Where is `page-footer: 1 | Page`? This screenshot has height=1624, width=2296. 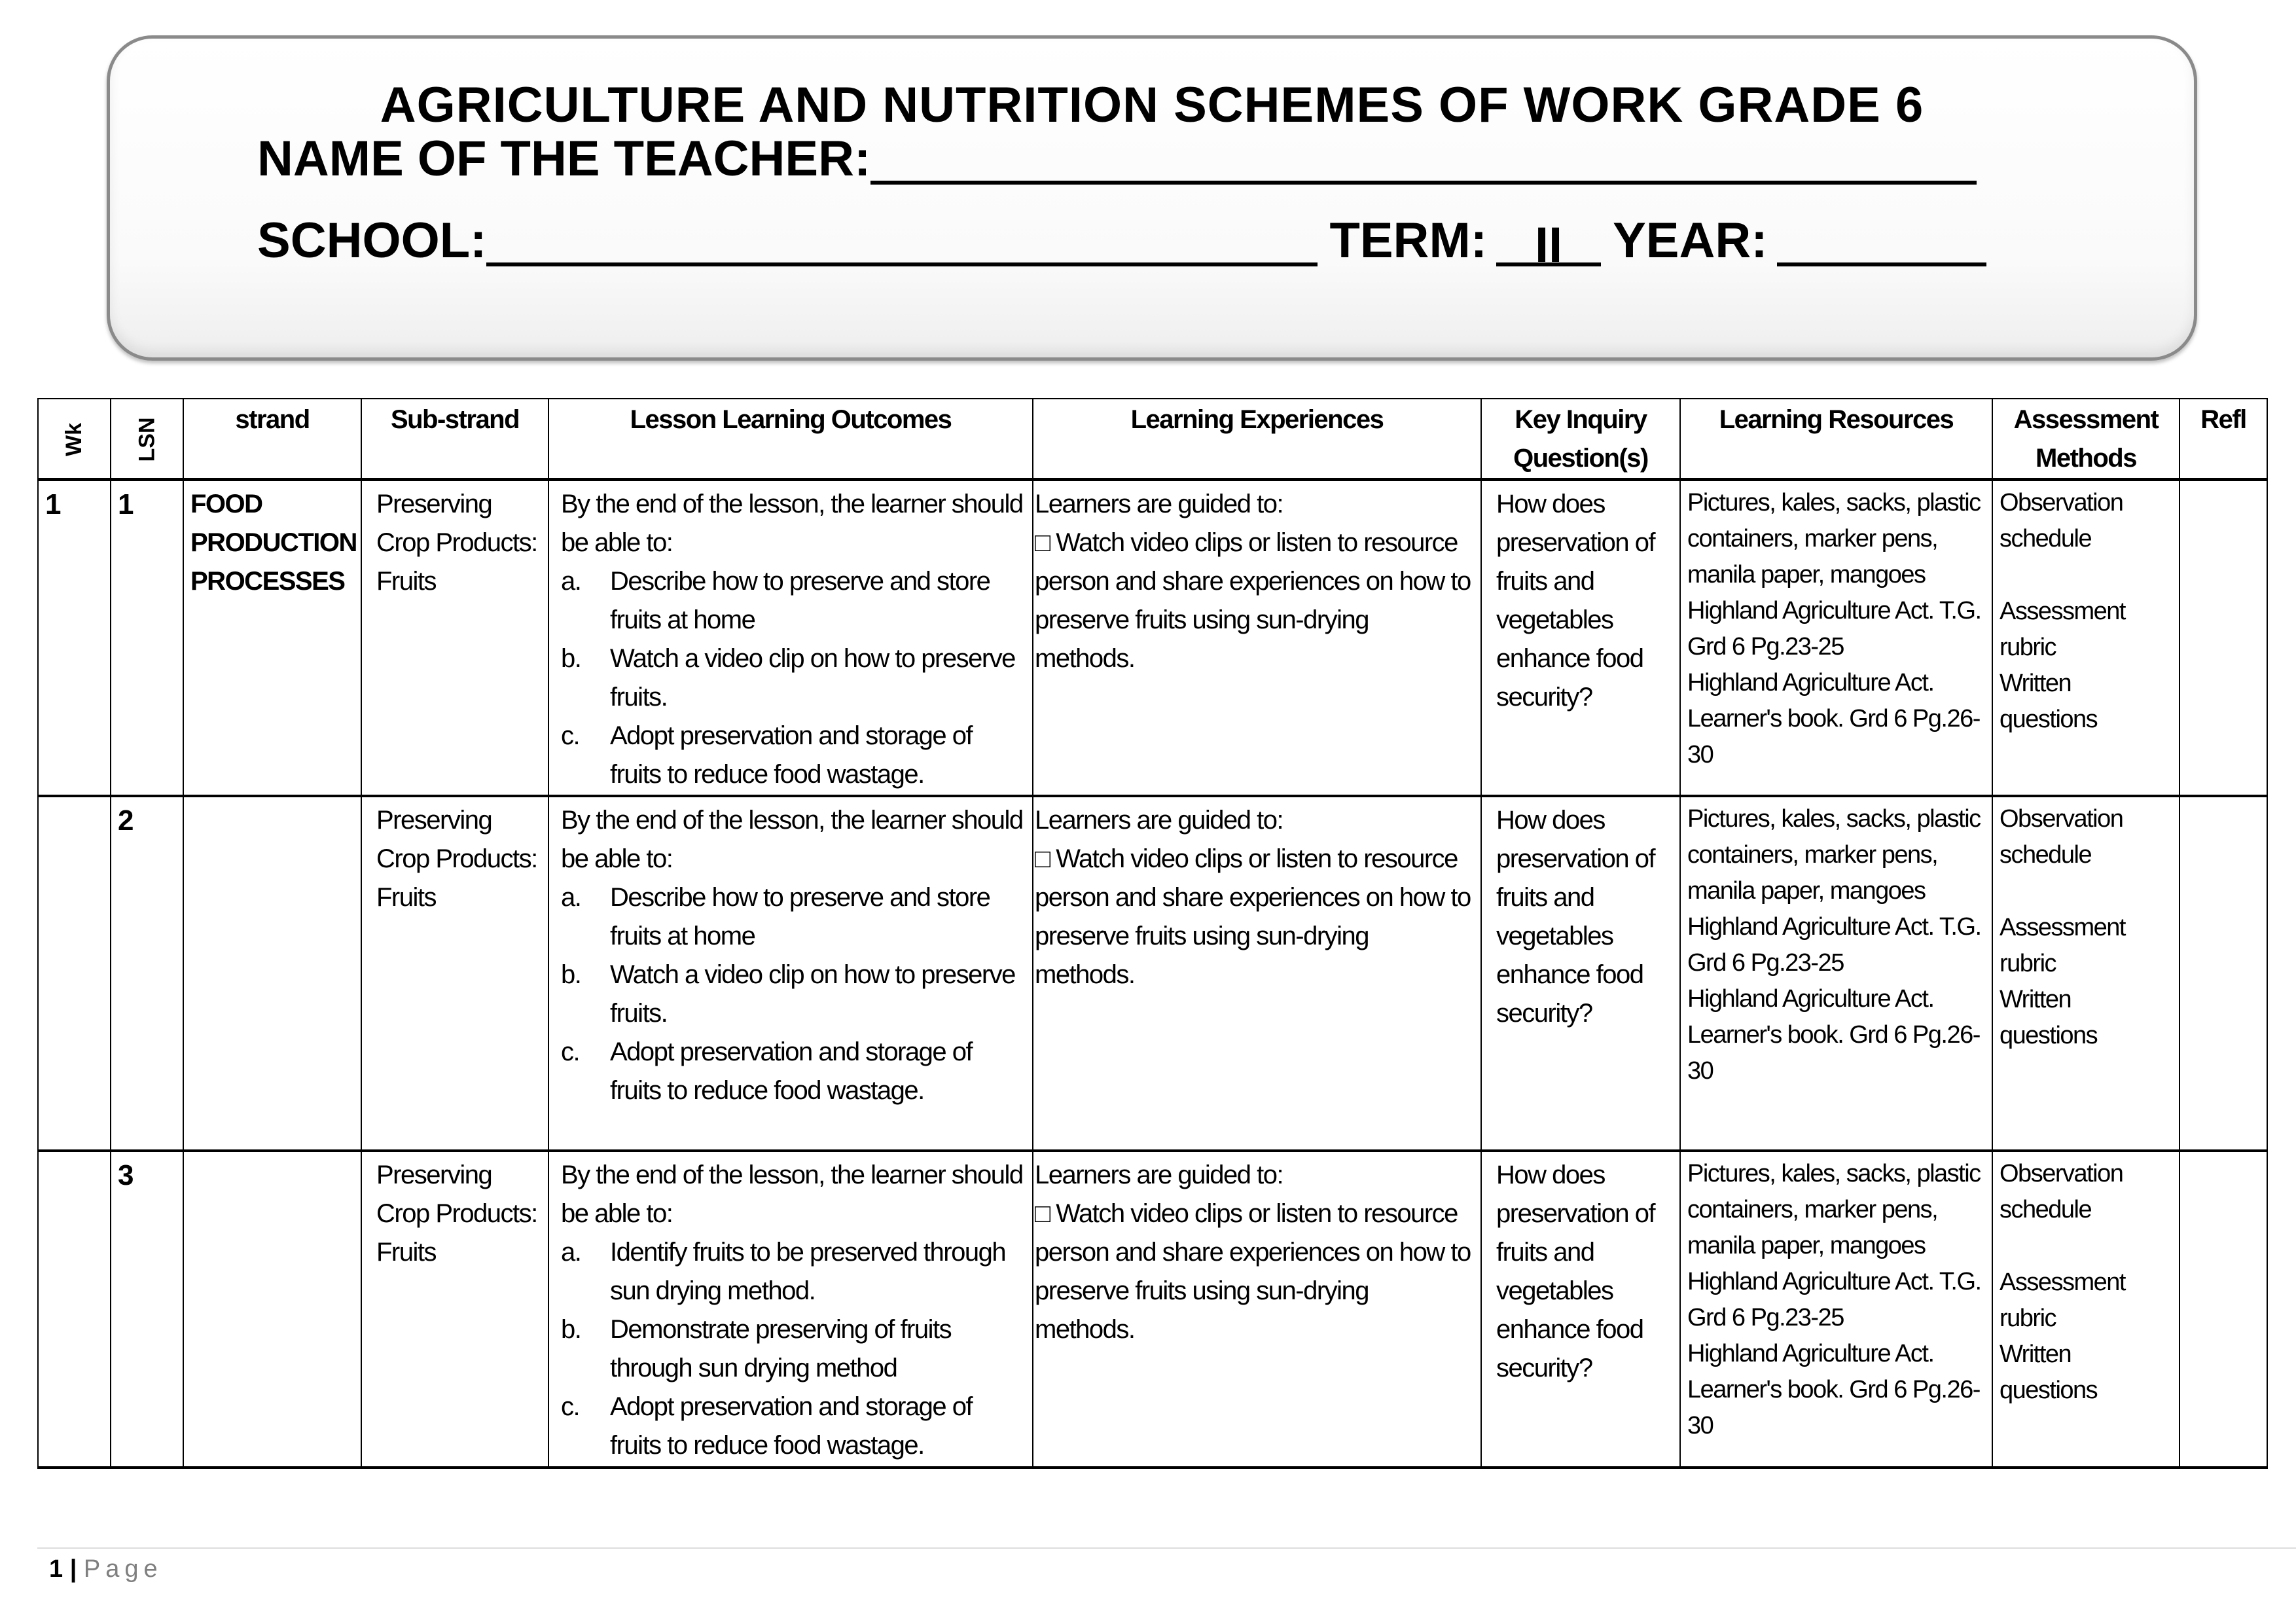
page-footer: 1 | Page is located at coordinates (106, 1569).